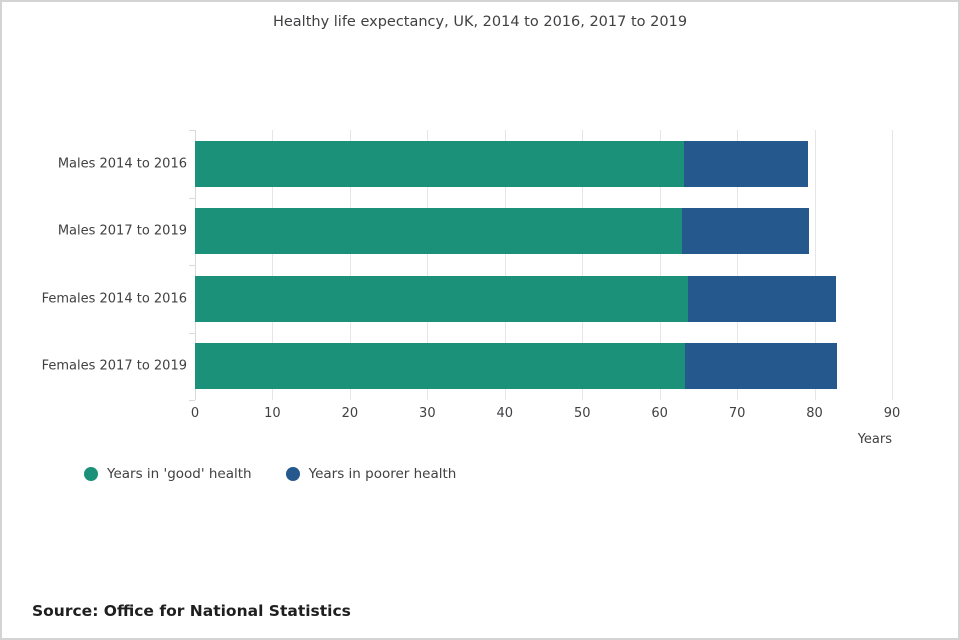  Describe the element at coordinates (195, 413) in the screenshot. I see `x-tick-label: 0` at that location.